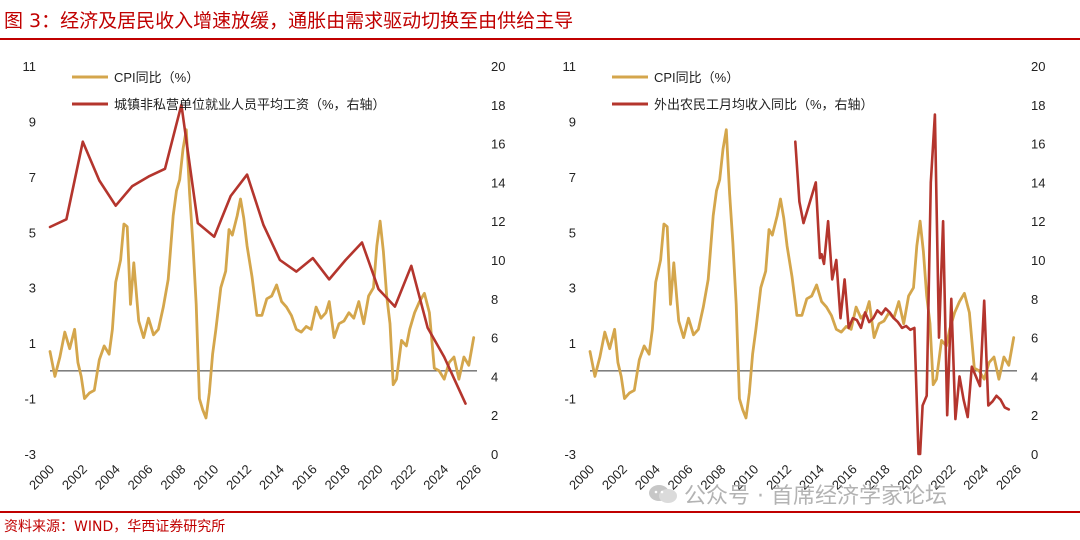 The image size is (1080, 540). What do you see at coordinates (172, 477) in the screenshot?
I see `x-tick-label: 2008` at bounding box center [172, 477].